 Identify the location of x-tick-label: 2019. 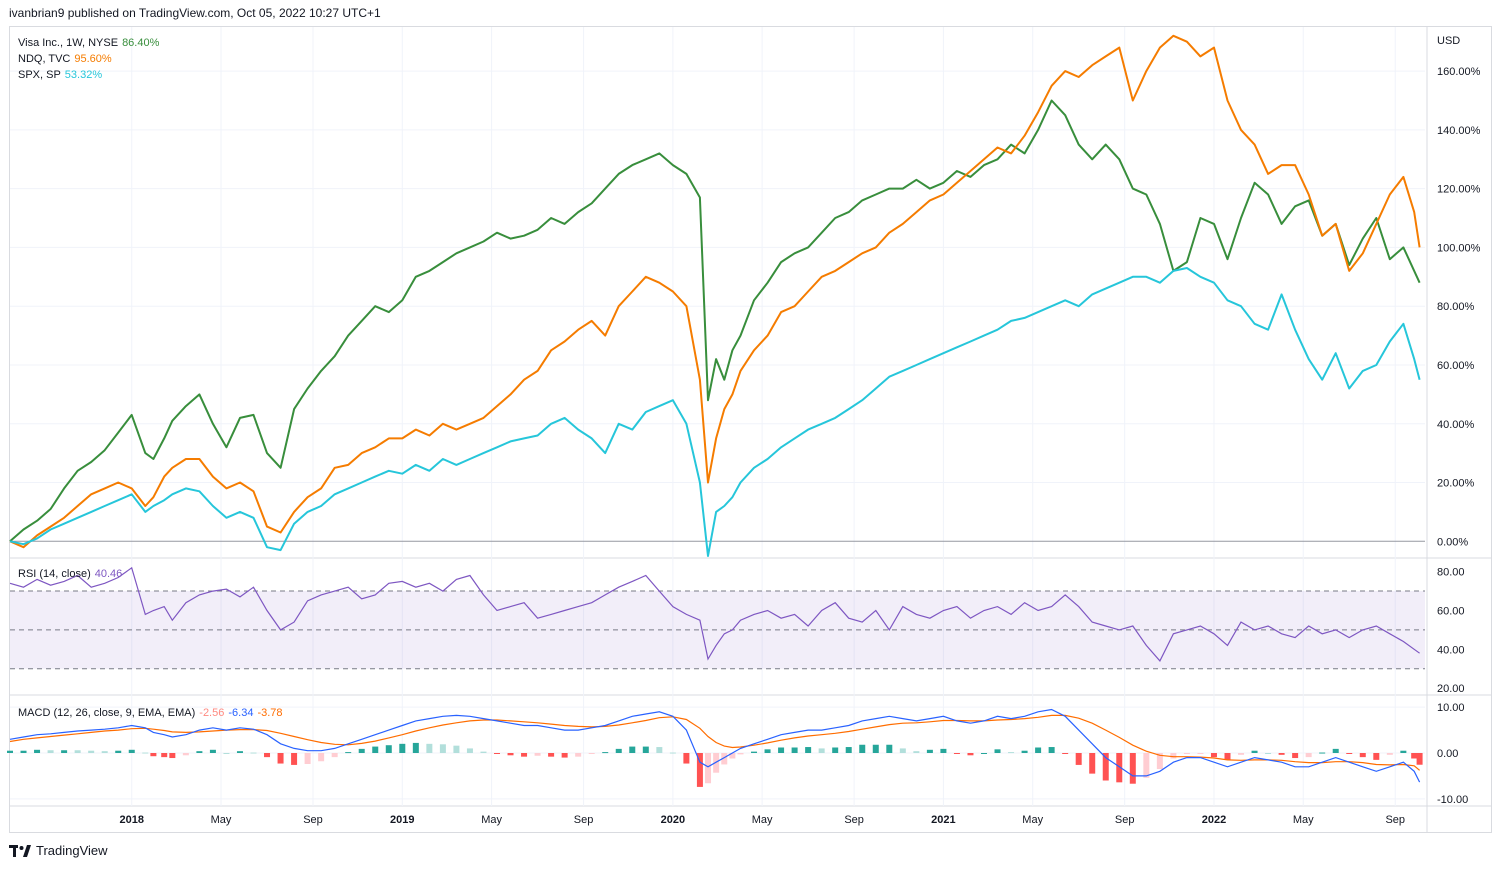
(402, 820).